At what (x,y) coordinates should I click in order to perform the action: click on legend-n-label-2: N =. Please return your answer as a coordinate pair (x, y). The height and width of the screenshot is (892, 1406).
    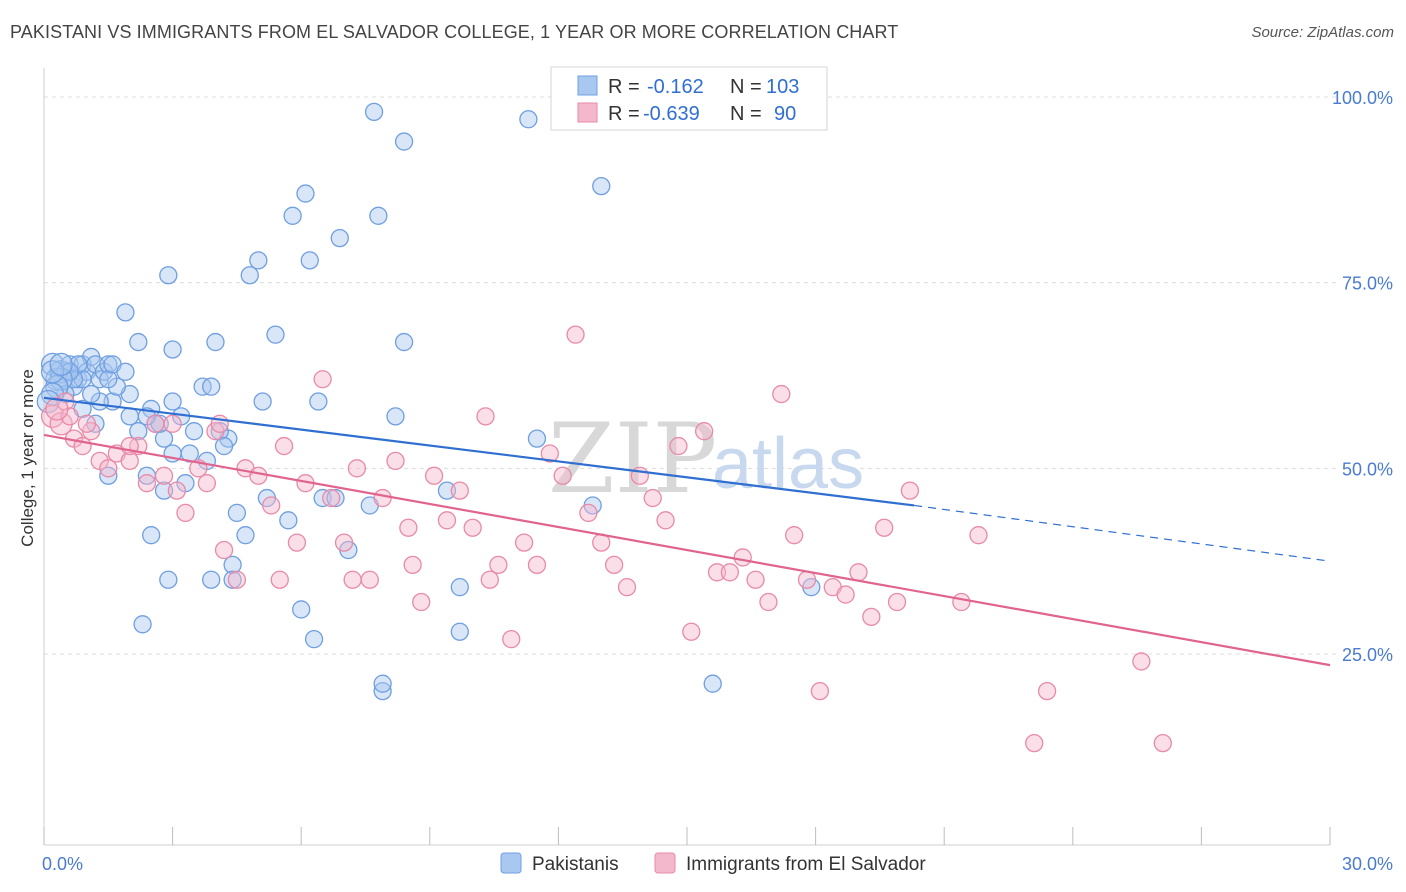
    Looking at the image, I should click on (746, 114).